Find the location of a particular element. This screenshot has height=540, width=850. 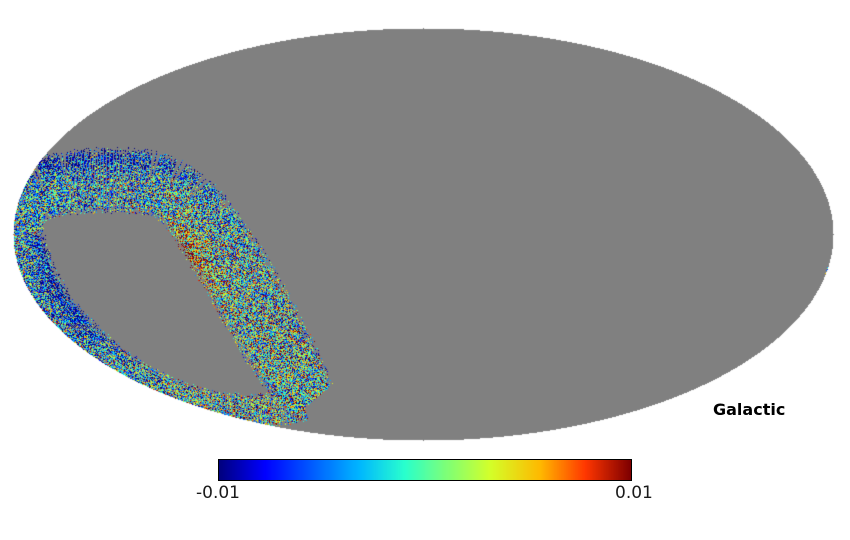

colorbar-gradient is located at coordinates (425, 470).